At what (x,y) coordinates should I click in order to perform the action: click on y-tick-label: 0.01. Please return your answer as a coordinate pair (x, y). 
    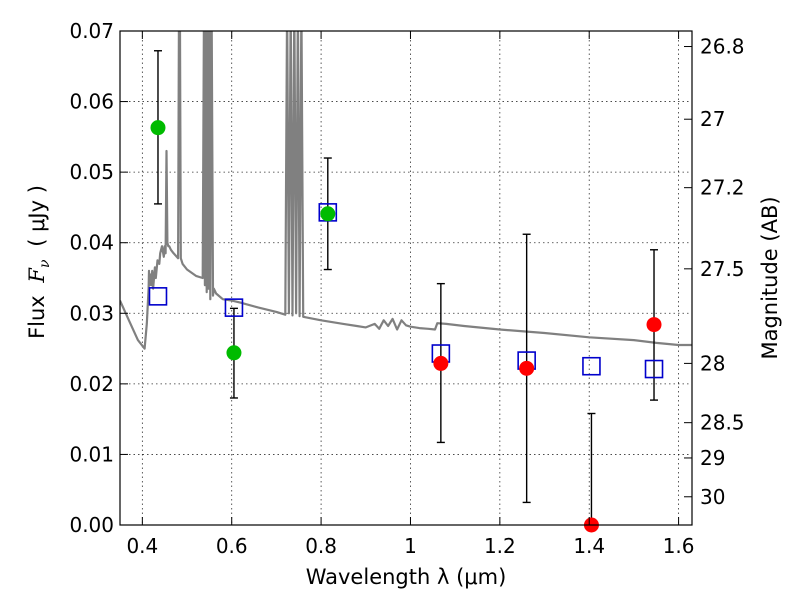
    Looking at the image, I should click on (91, 454).